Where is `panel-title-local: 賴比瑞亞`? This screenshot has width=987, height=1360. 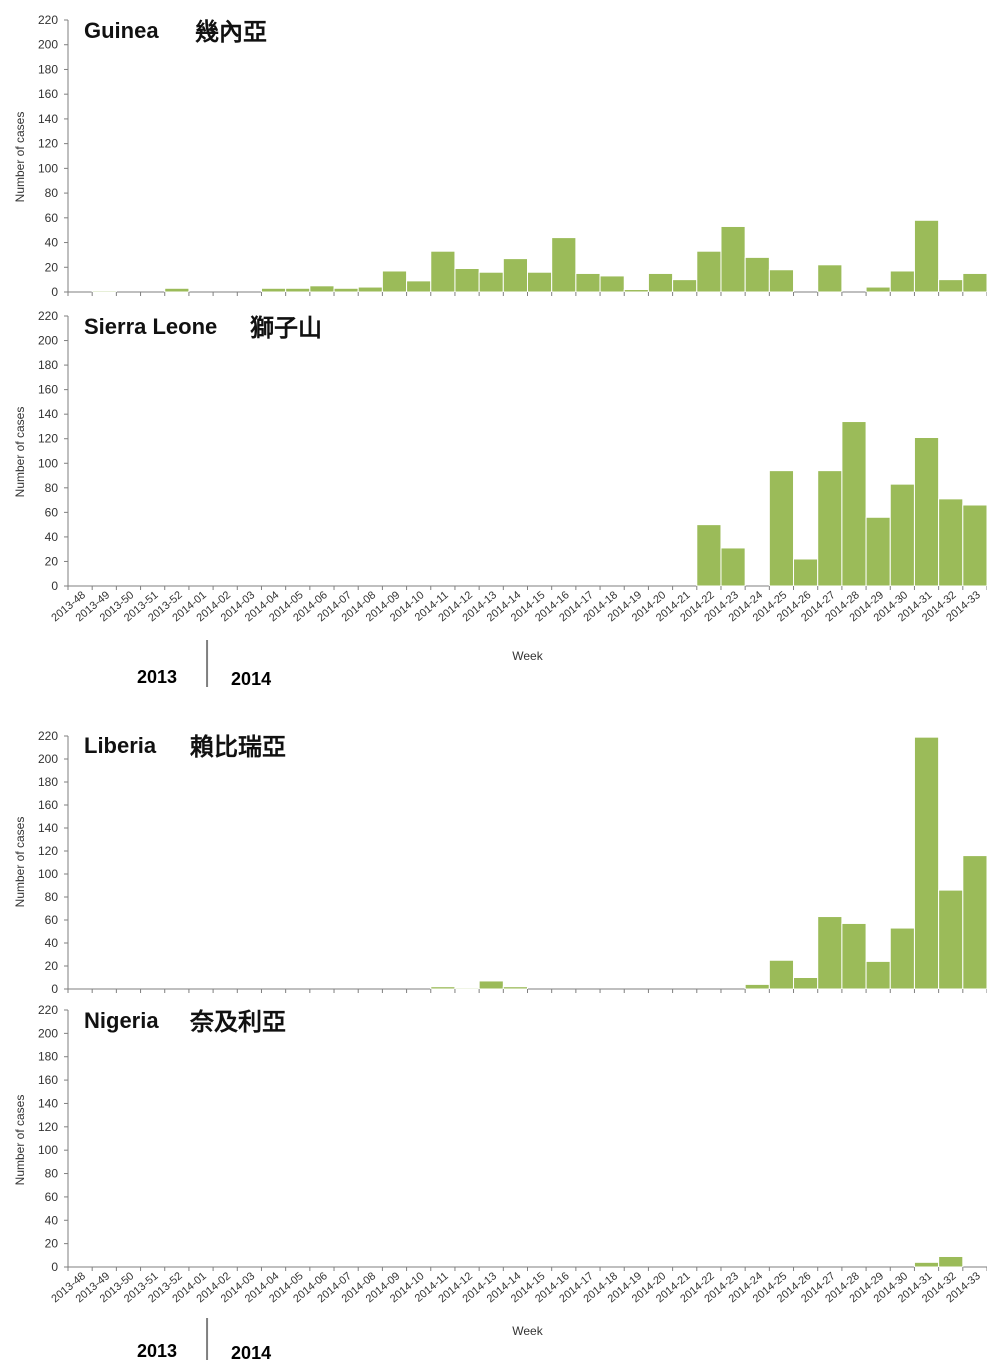
panel-title-local: 賴比瑞亞 is located at coordinates (238, 746).